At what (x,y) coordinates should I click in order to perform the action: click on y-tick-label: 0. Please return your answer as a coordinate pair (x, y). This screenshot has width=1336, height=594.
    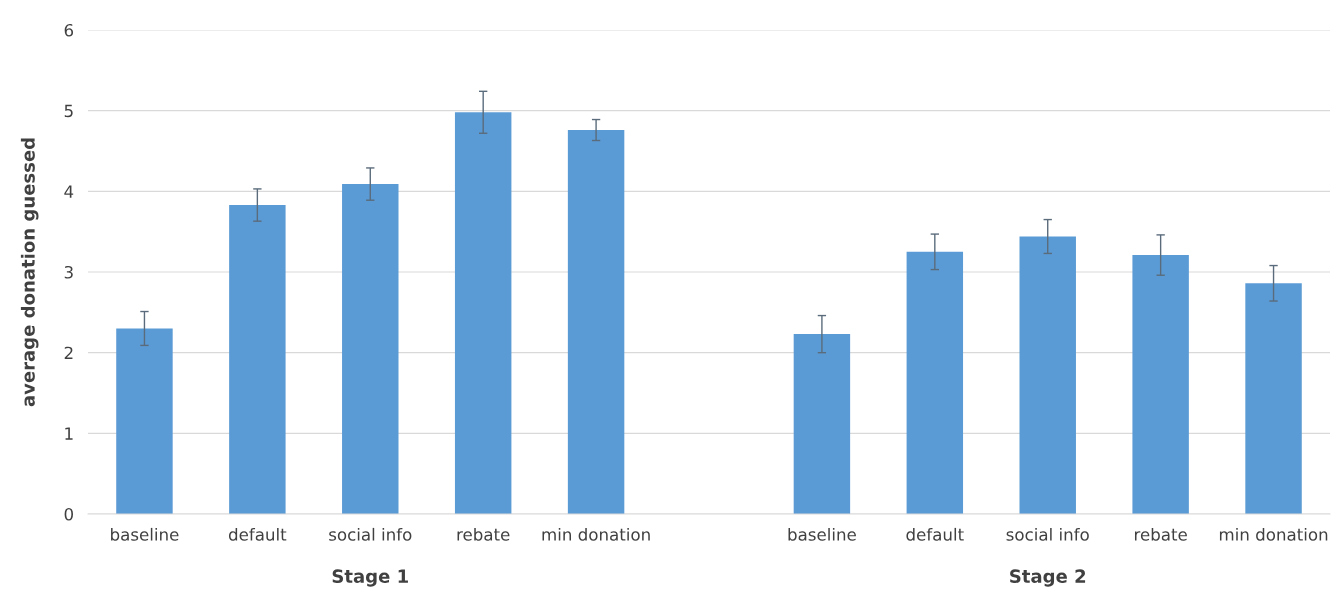
    Looking at the image, I should click on (68, 514).